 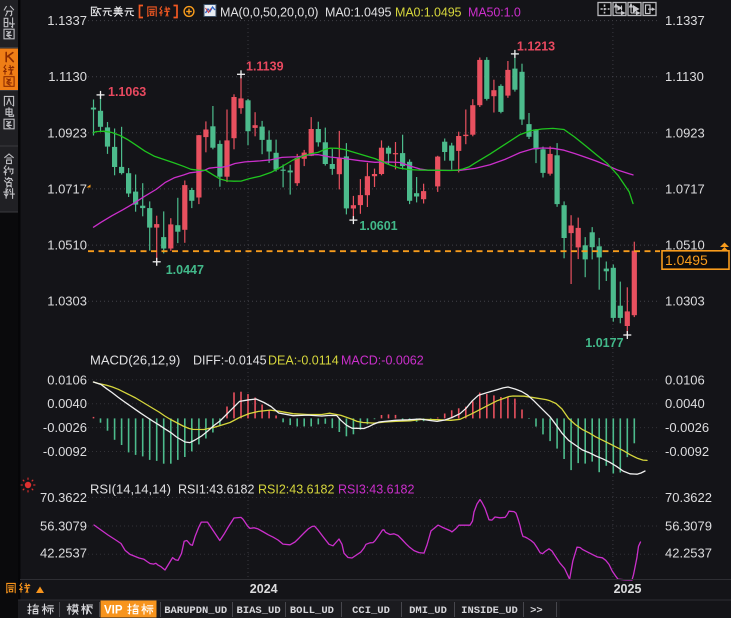 What do you see at coordinates (604, 343) in the screenshot?
I see `svg-text: 1.0177` at bounding box center [604, 343].